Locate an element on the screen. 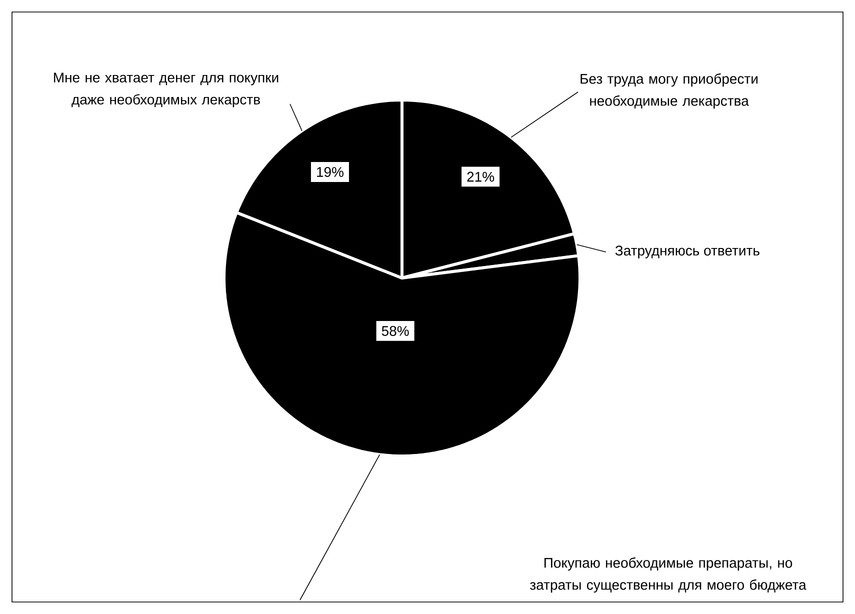  slice-label: Без труда могу приобрести необходимые лекарства is located at coordinates (669, 91).